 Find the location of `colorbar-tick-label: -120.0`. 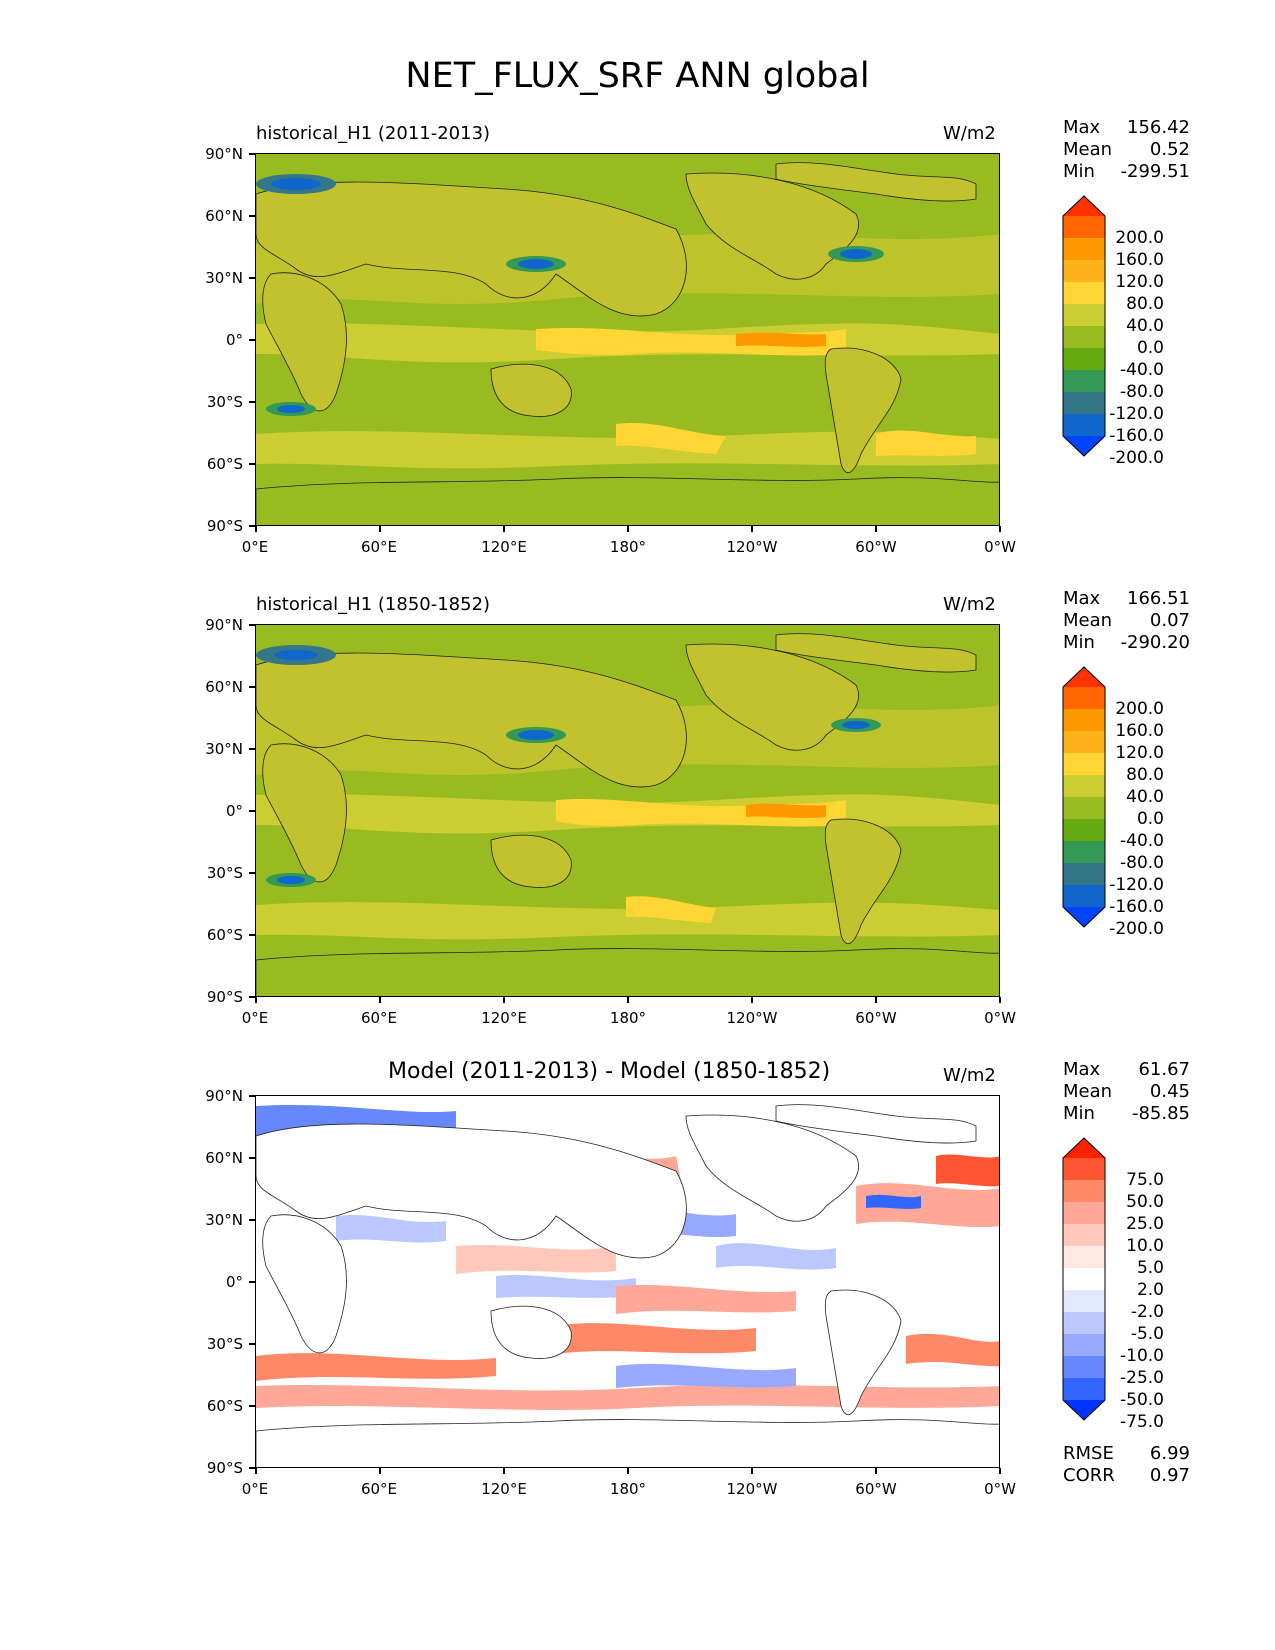

colorbar-tick-label: -120.0 is located at coordinates (1136, 885).